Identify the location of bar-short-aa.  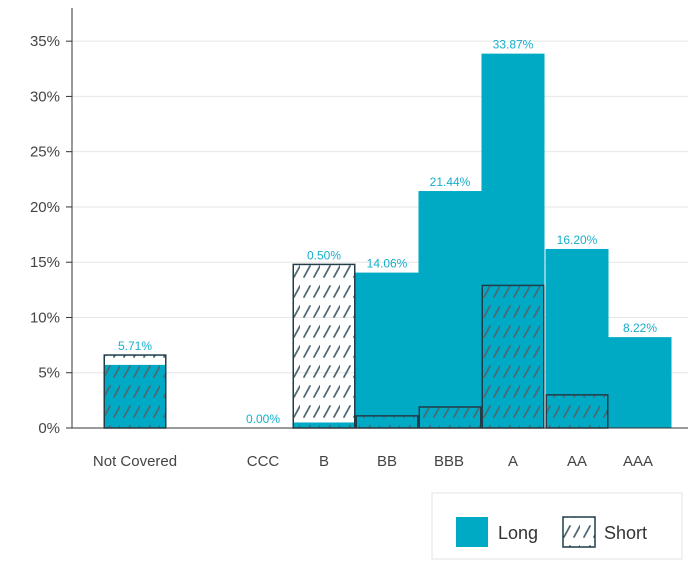
(577, 411).